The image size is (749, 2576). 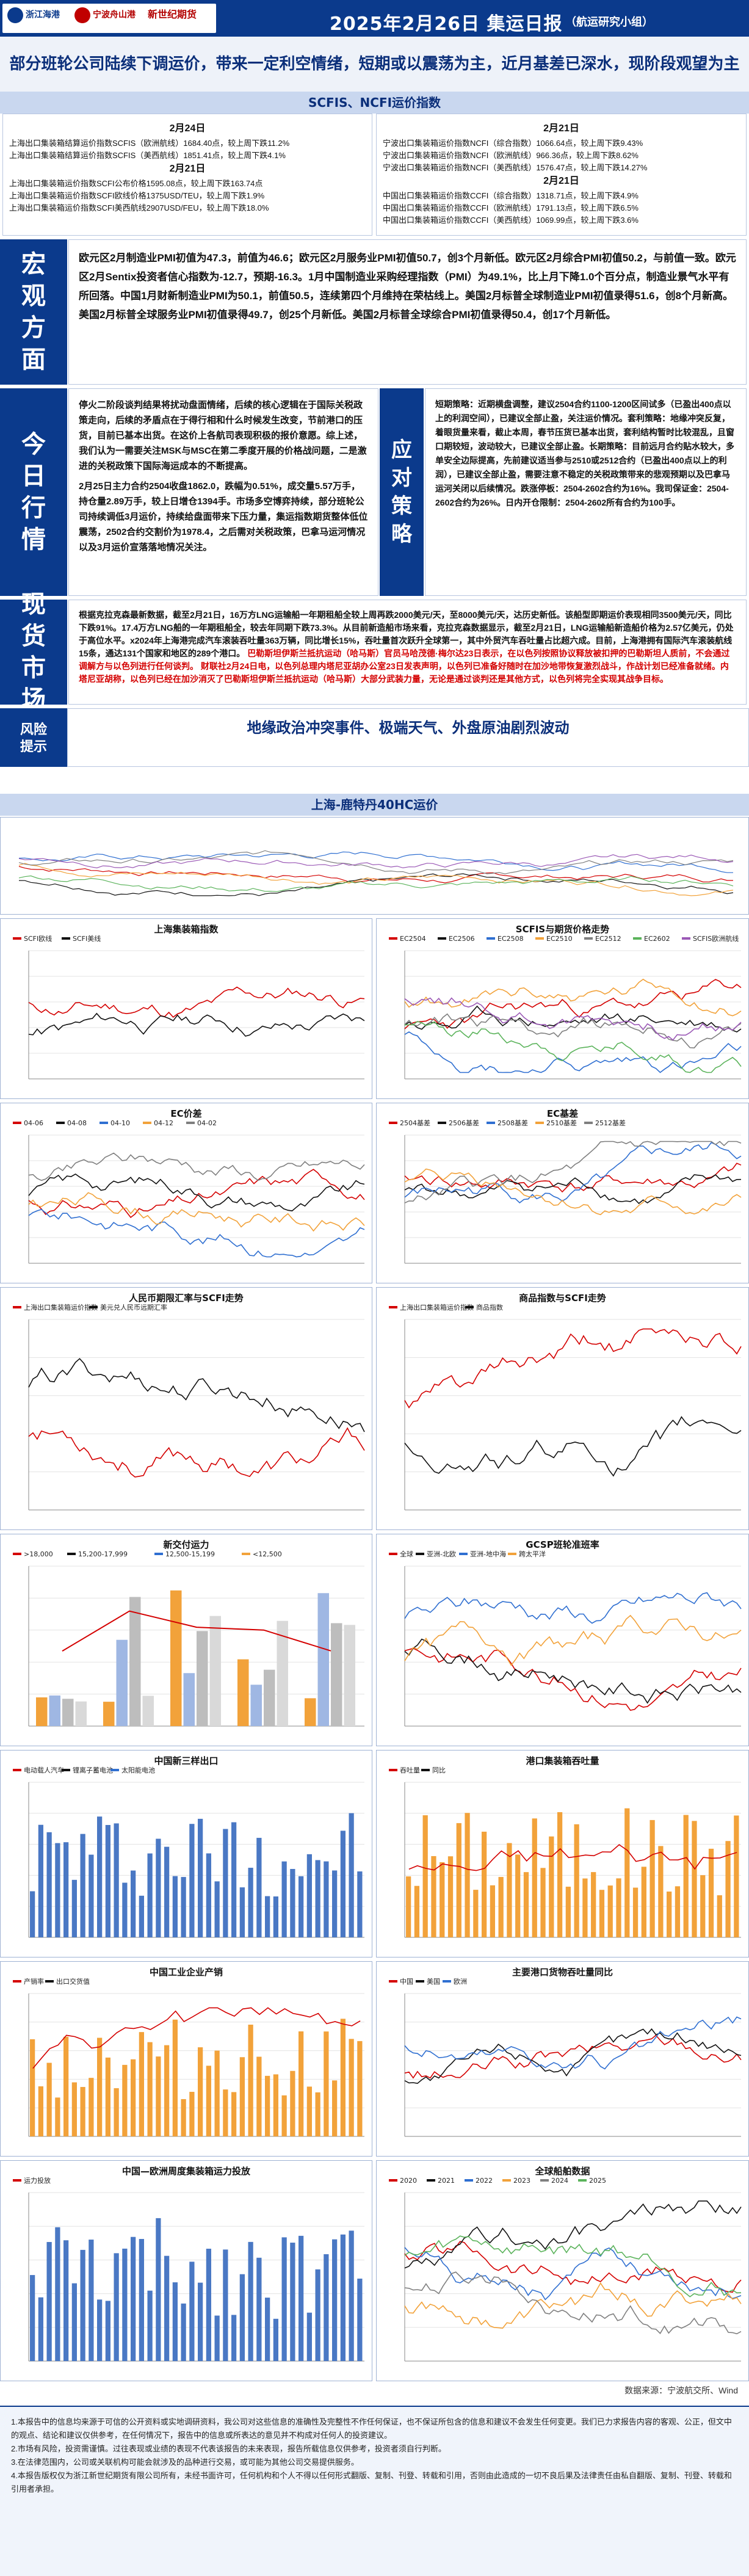 I want to click on legend-label: 亚洲-北欧, so click(x=441, y=1554).